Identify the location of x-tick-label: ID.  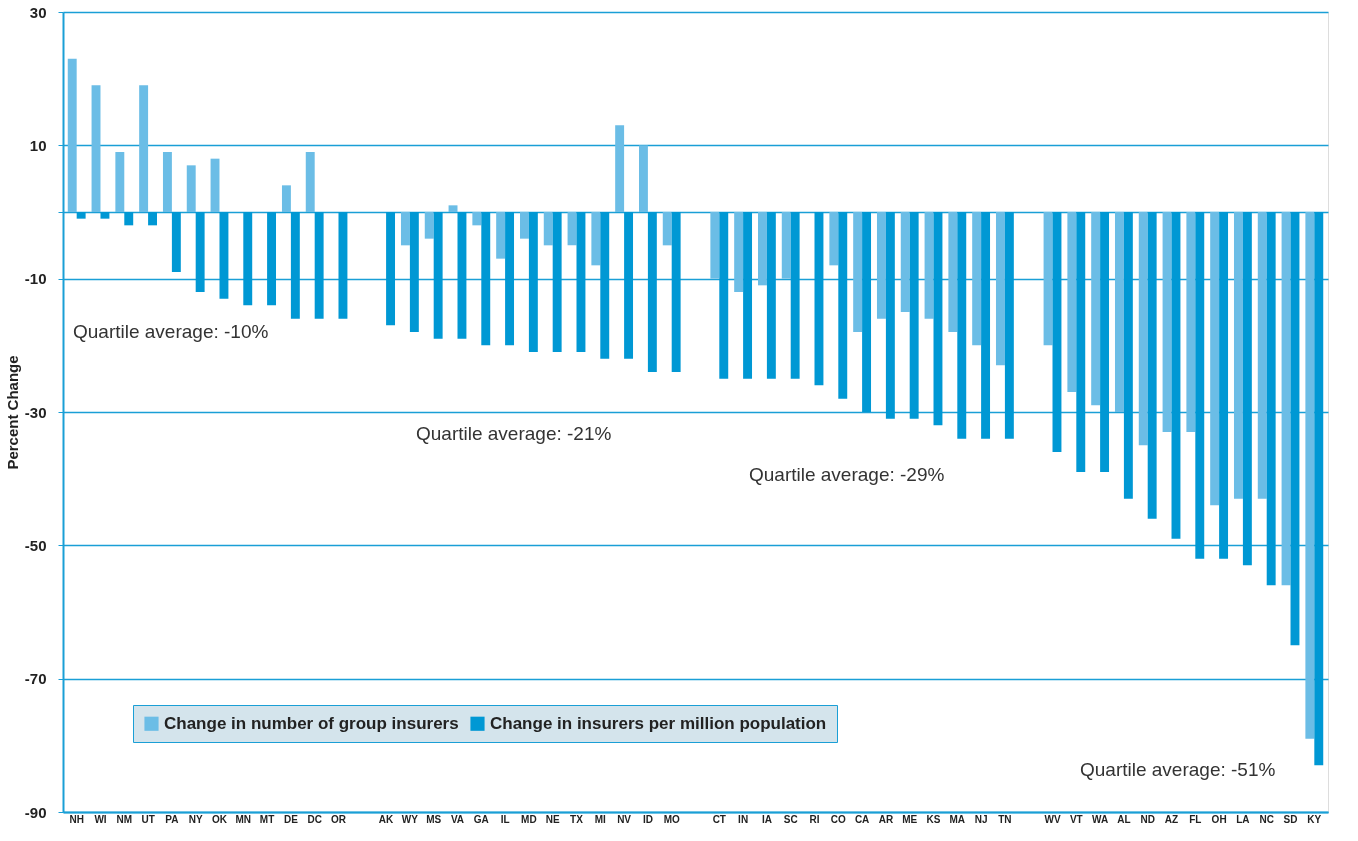
(647, 819).